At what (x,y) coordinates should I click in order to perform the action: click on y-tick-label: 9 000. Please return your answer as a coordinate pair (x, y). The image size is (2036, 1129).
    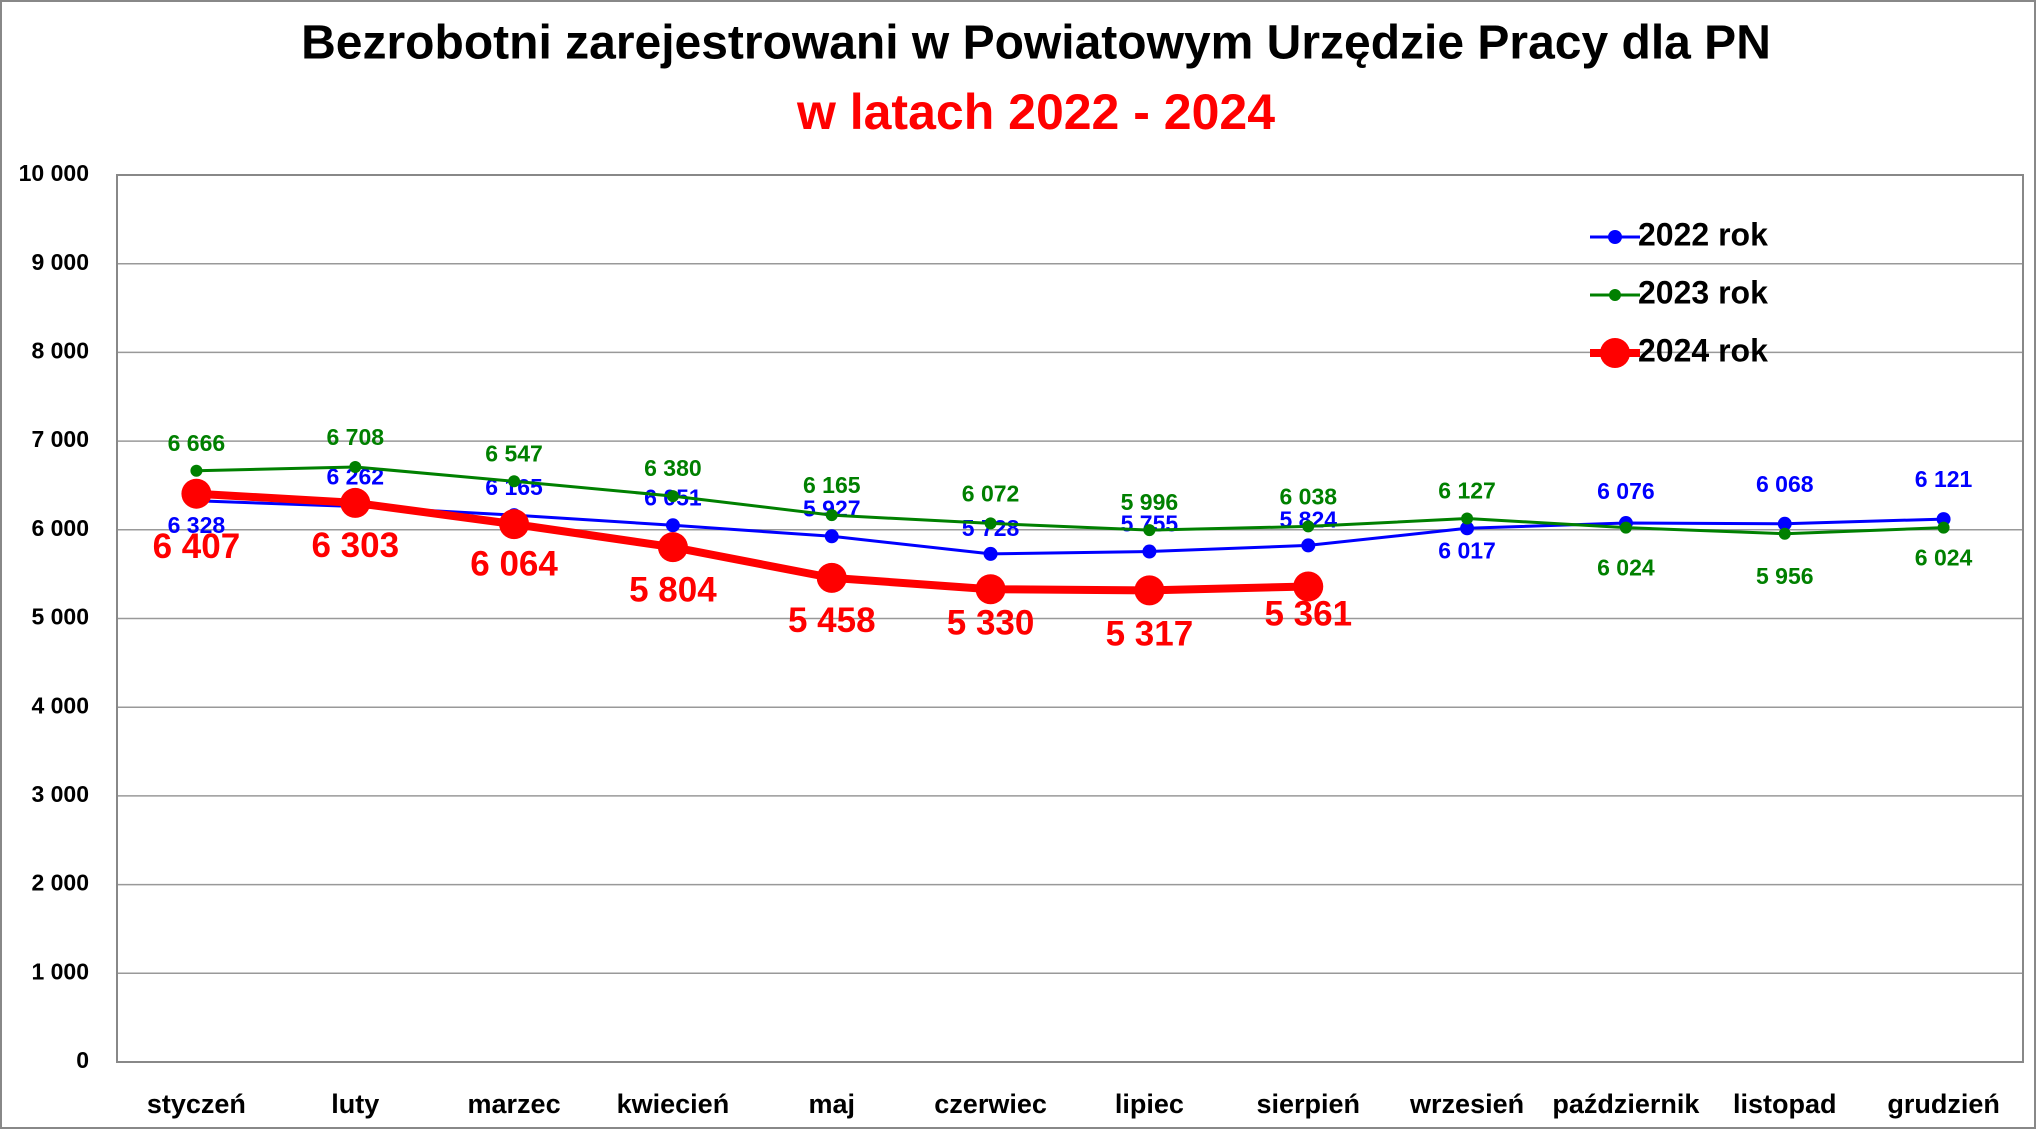
    Looking at the image, I should click on (60, 262).